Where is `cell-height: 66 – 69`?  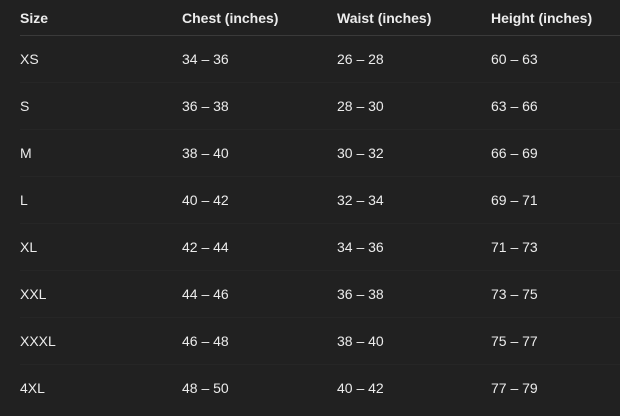
cell-height: 66 – 69 is located at coordinates (555, 153).